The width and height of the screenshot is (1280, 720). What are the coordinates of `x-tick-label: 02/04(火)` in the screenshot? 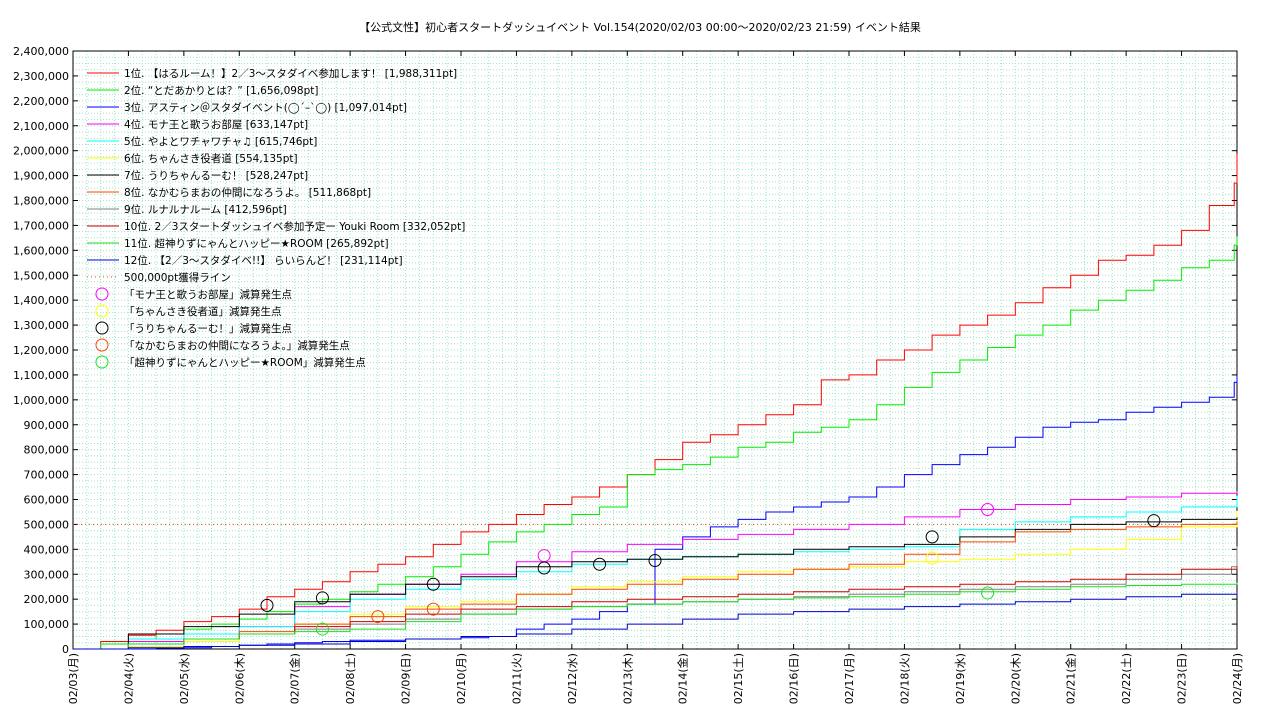 It's located at (128, 678).